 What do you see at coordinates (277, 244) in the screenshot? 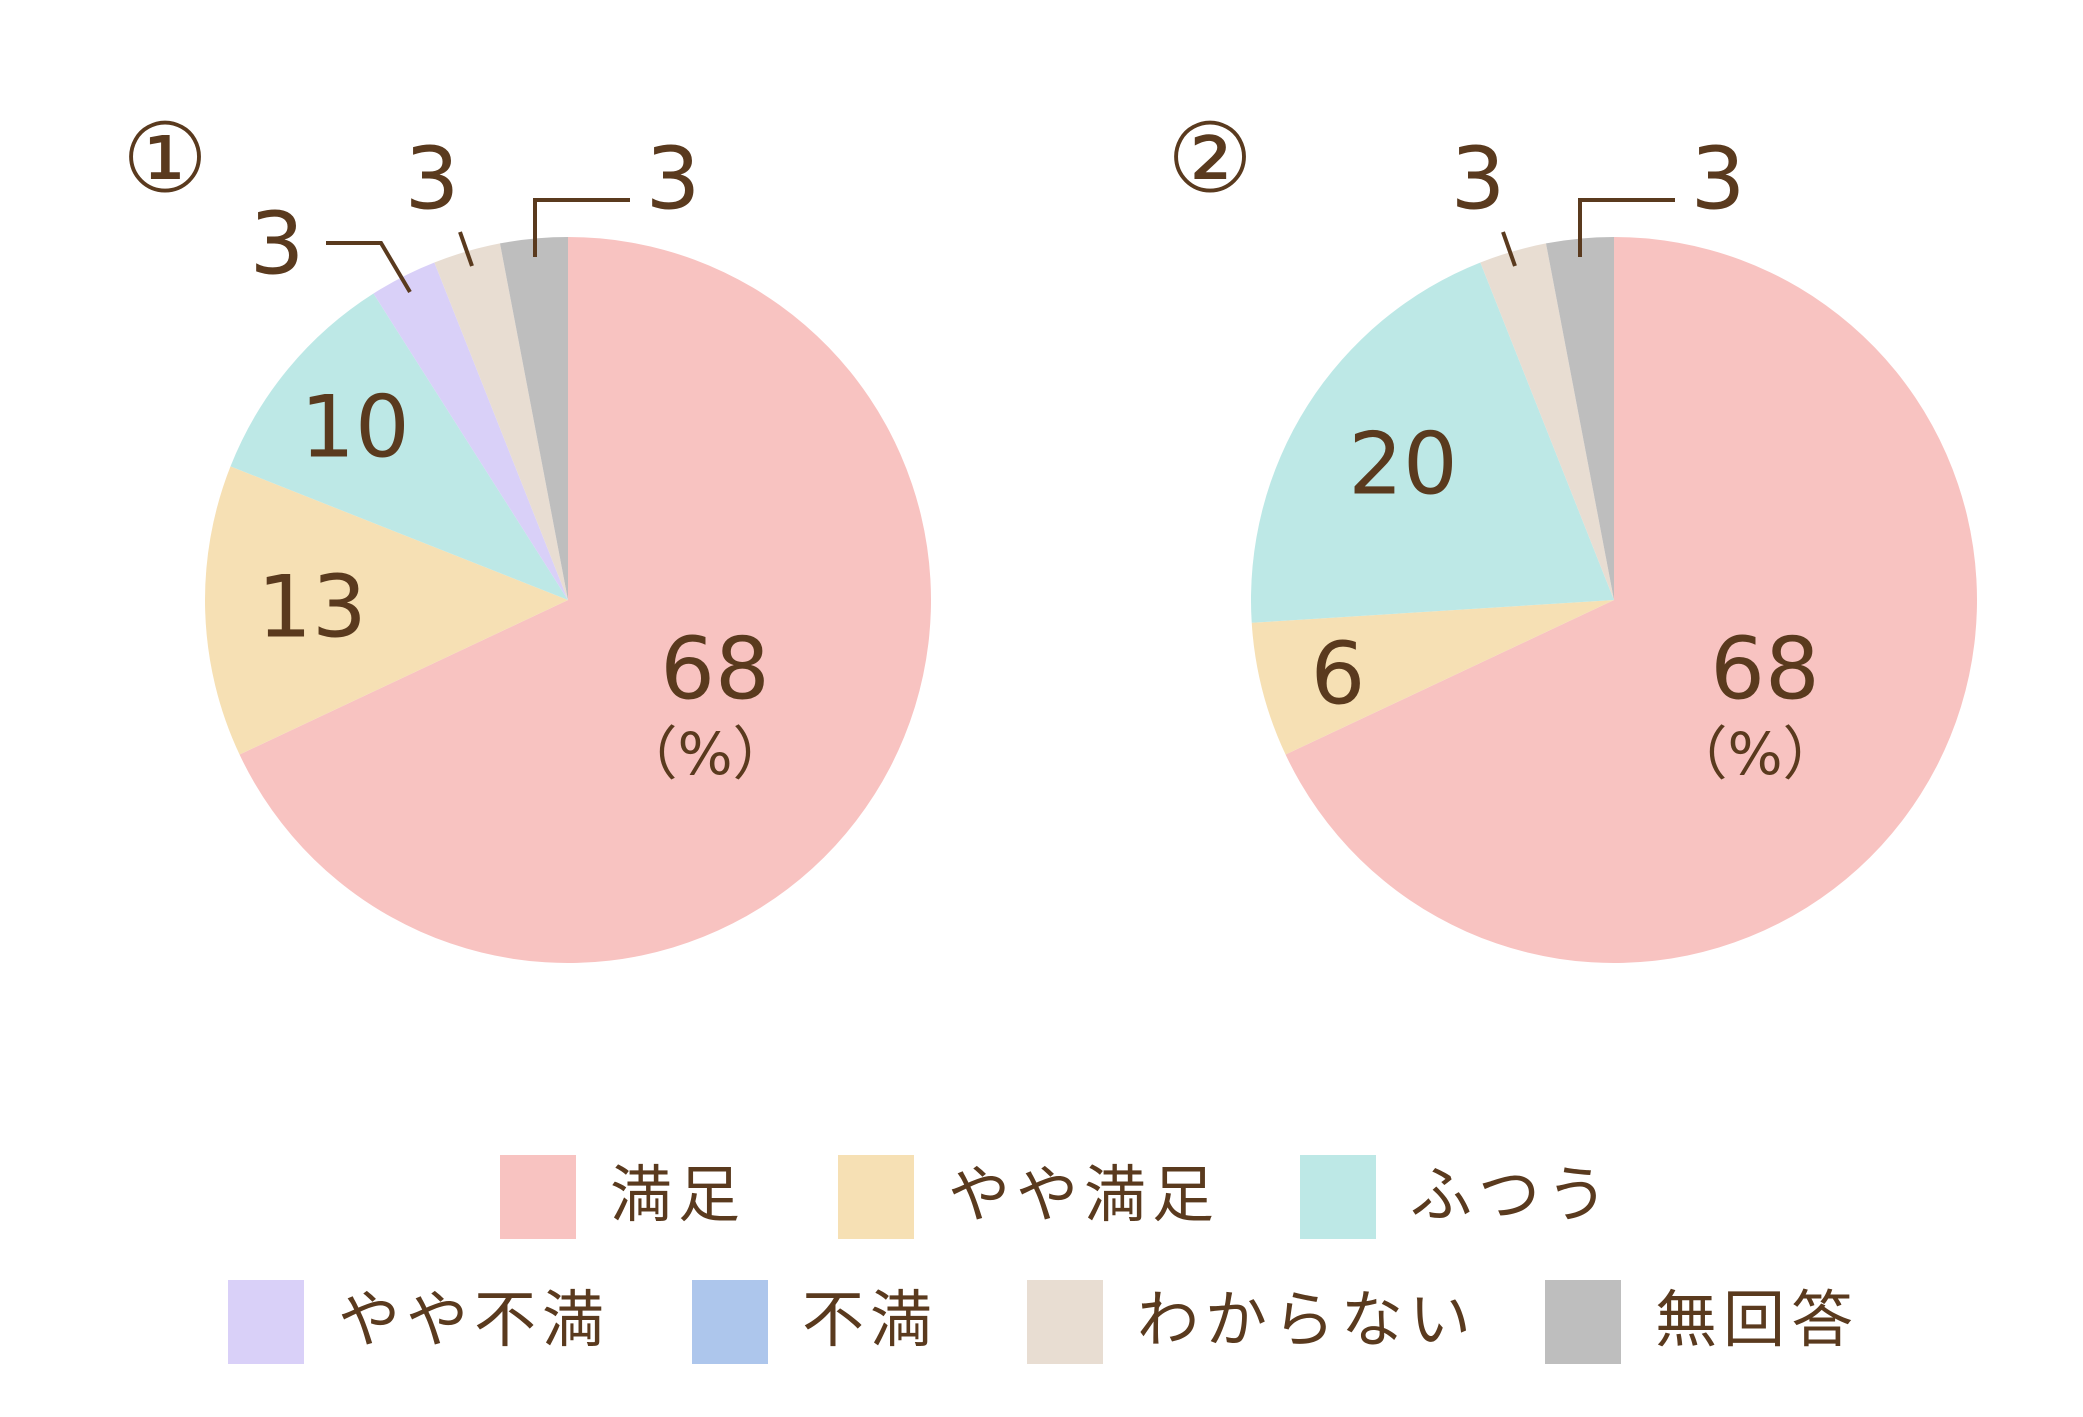
I see `slice-label-1-4: 3` at bounding box center [277, 244].